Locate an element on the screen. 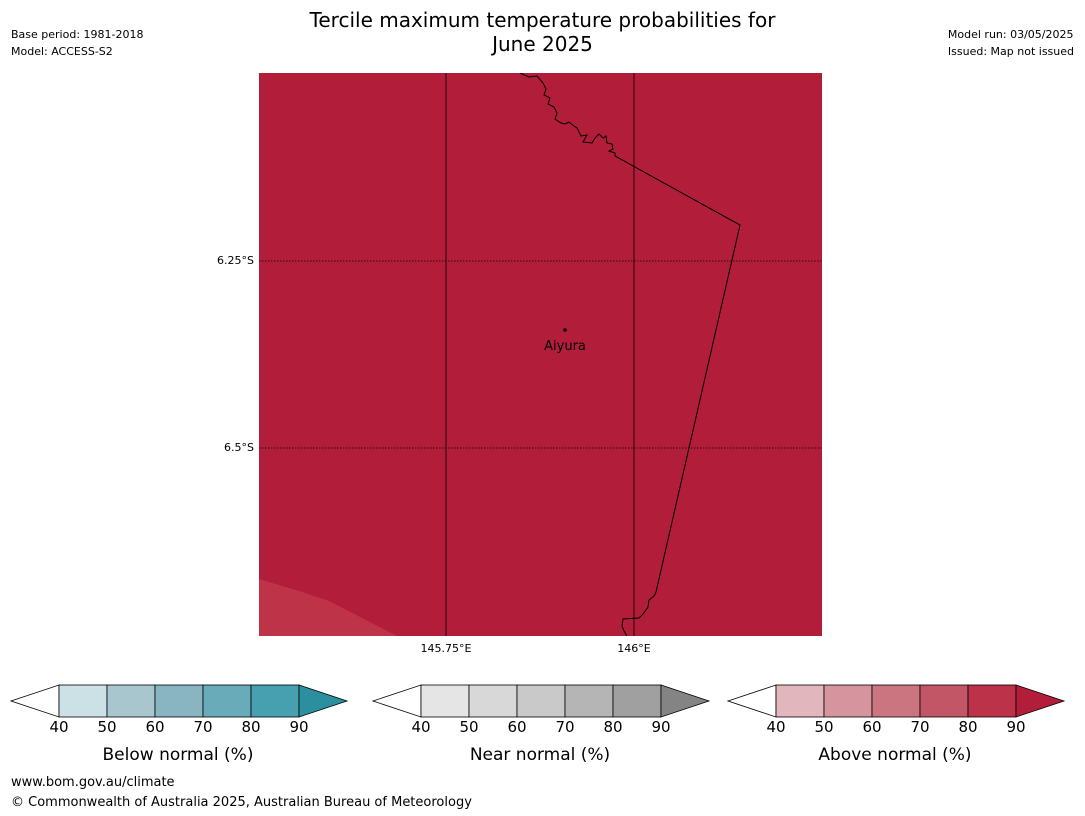 Image resolution: width=1085 pixels, height=816 pixels. colorbar-below-title: Below normal (%) is located at coordinates (178, 755).